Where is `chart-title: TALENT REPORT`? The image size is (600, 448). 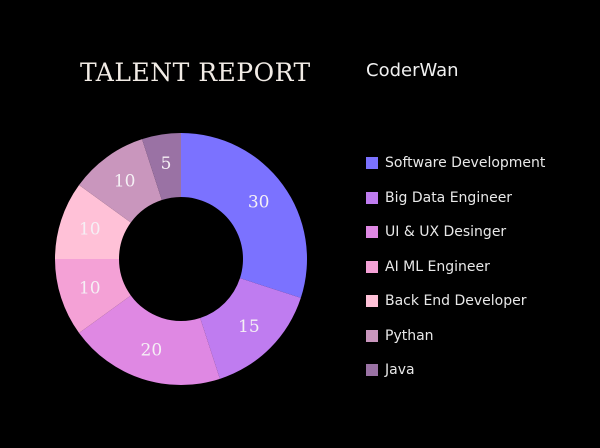 chart-title: TALENT REPORT is located at coordinates (195, 72).